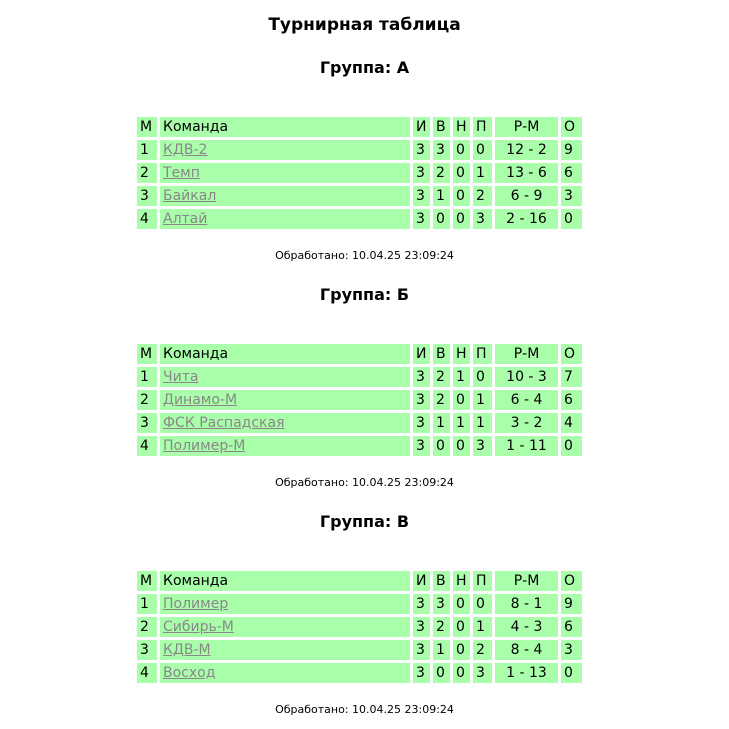 This screenshot has height=729, width=729. What do you see at coordinates (285, 196) in the screenshot?
I see `cell-team: Байкал` at bounding box center [285, 196].